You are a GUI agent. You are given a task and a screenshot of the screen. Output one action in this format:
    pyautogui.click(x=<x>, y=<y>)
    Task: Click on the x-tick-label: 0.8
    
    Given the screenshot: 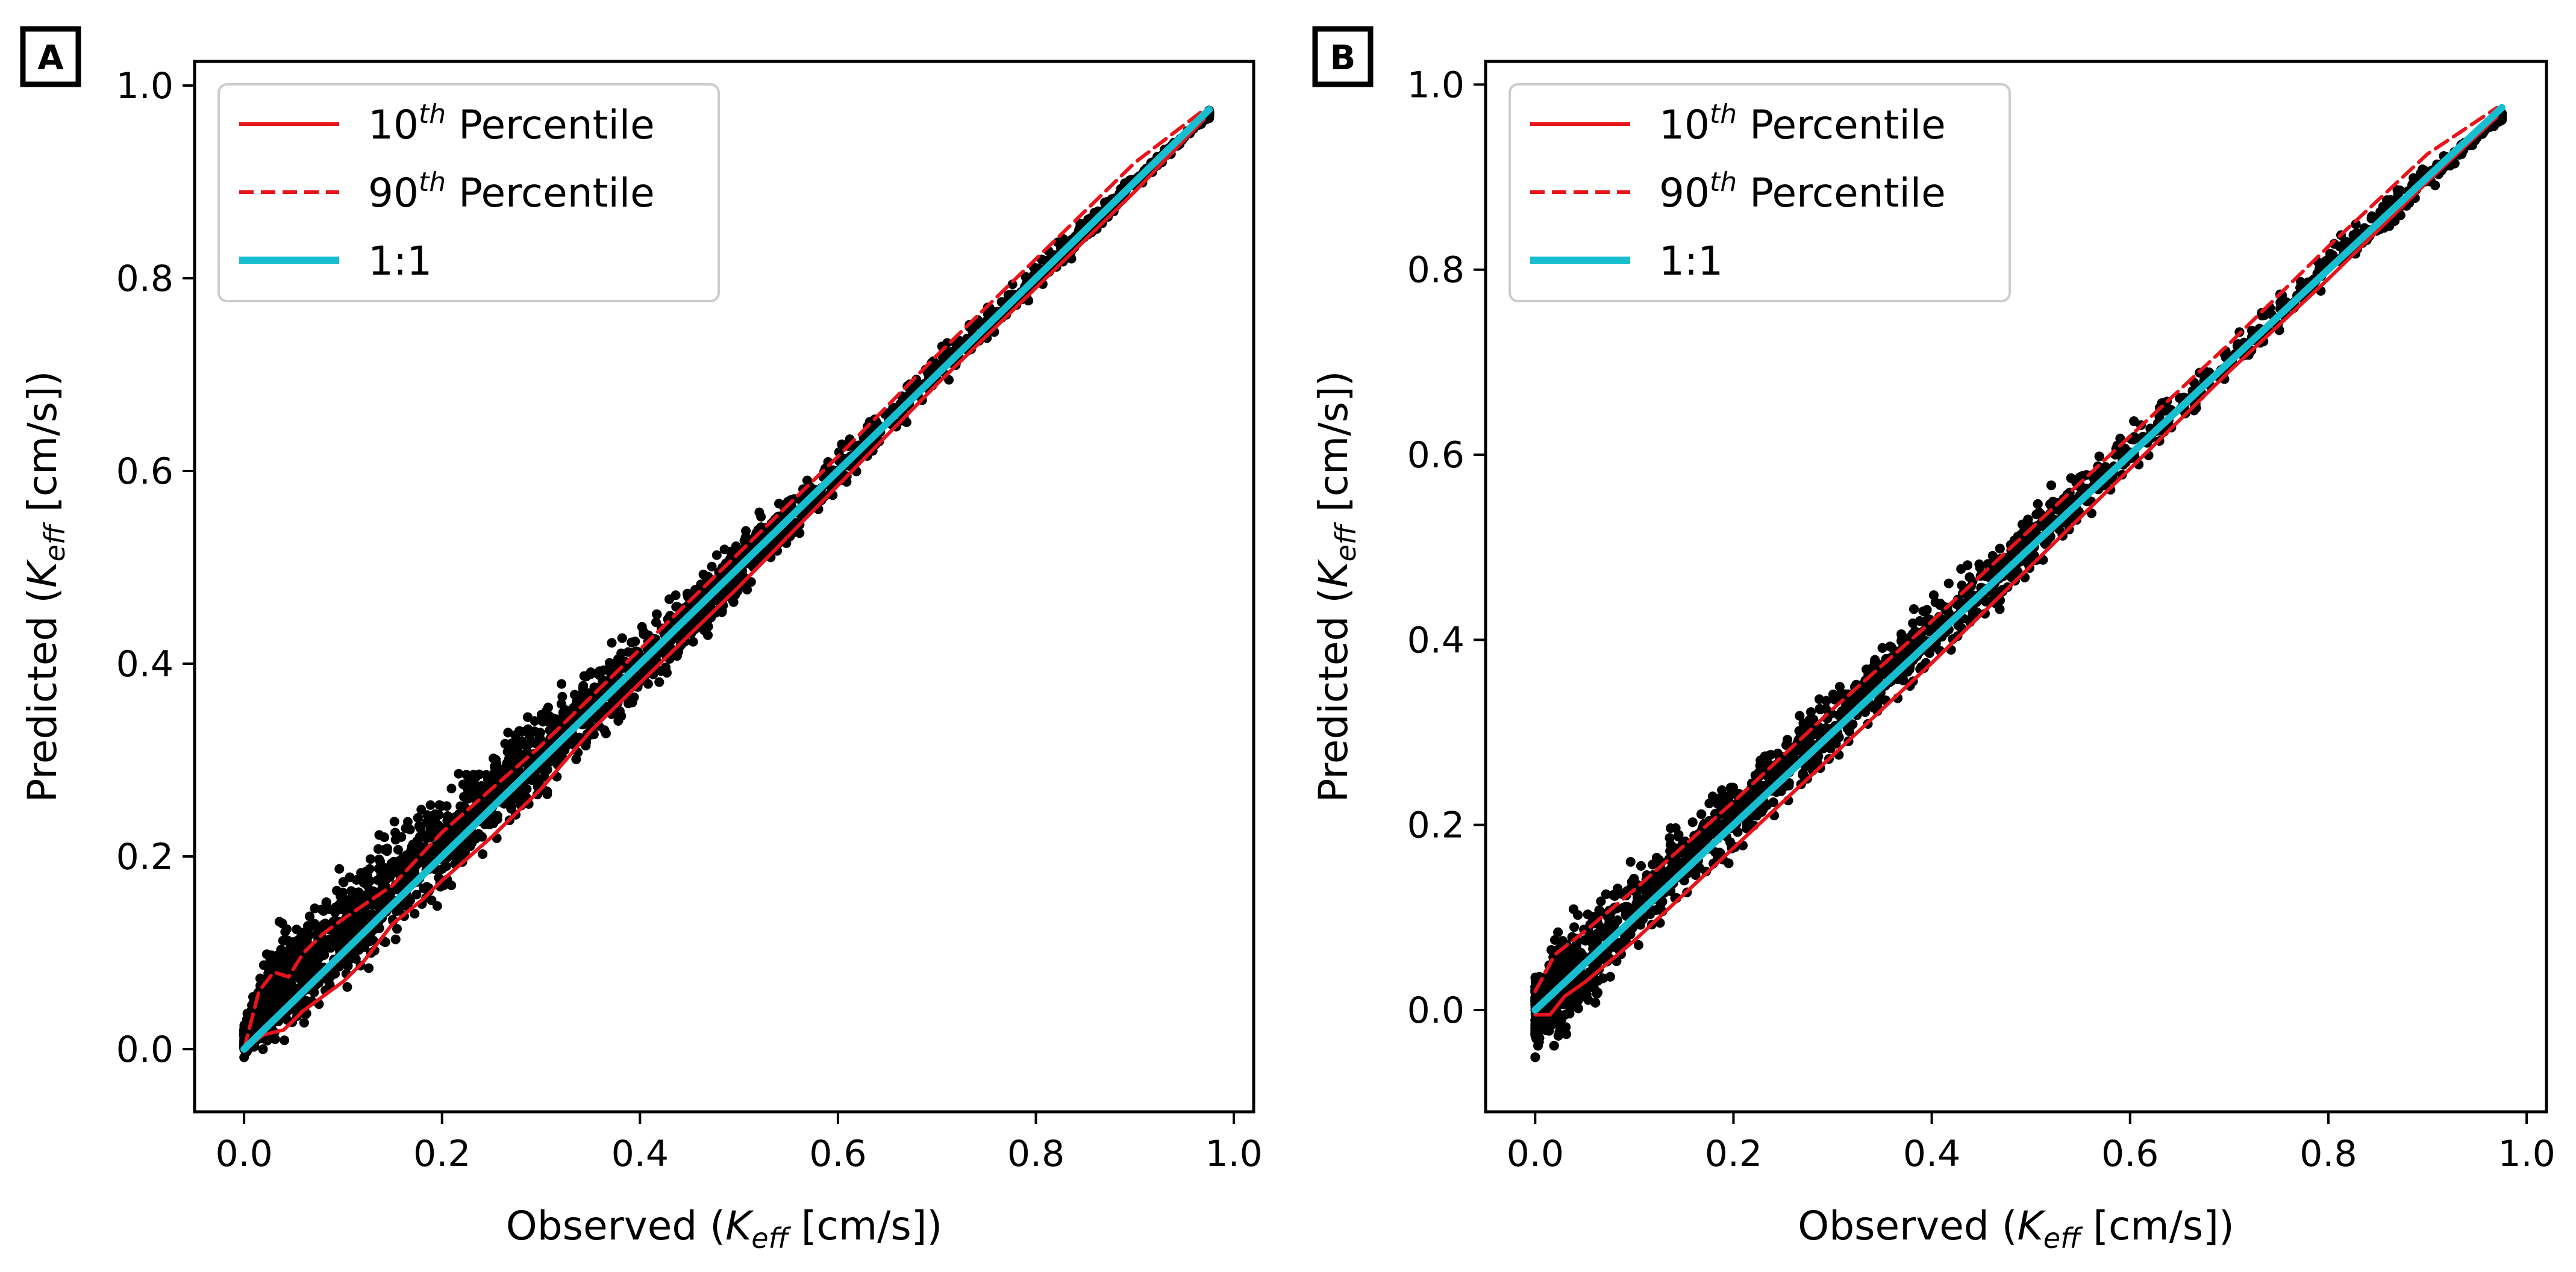 What is the action you would take?
    pyautogui.click(x=1036, y=1154)
    